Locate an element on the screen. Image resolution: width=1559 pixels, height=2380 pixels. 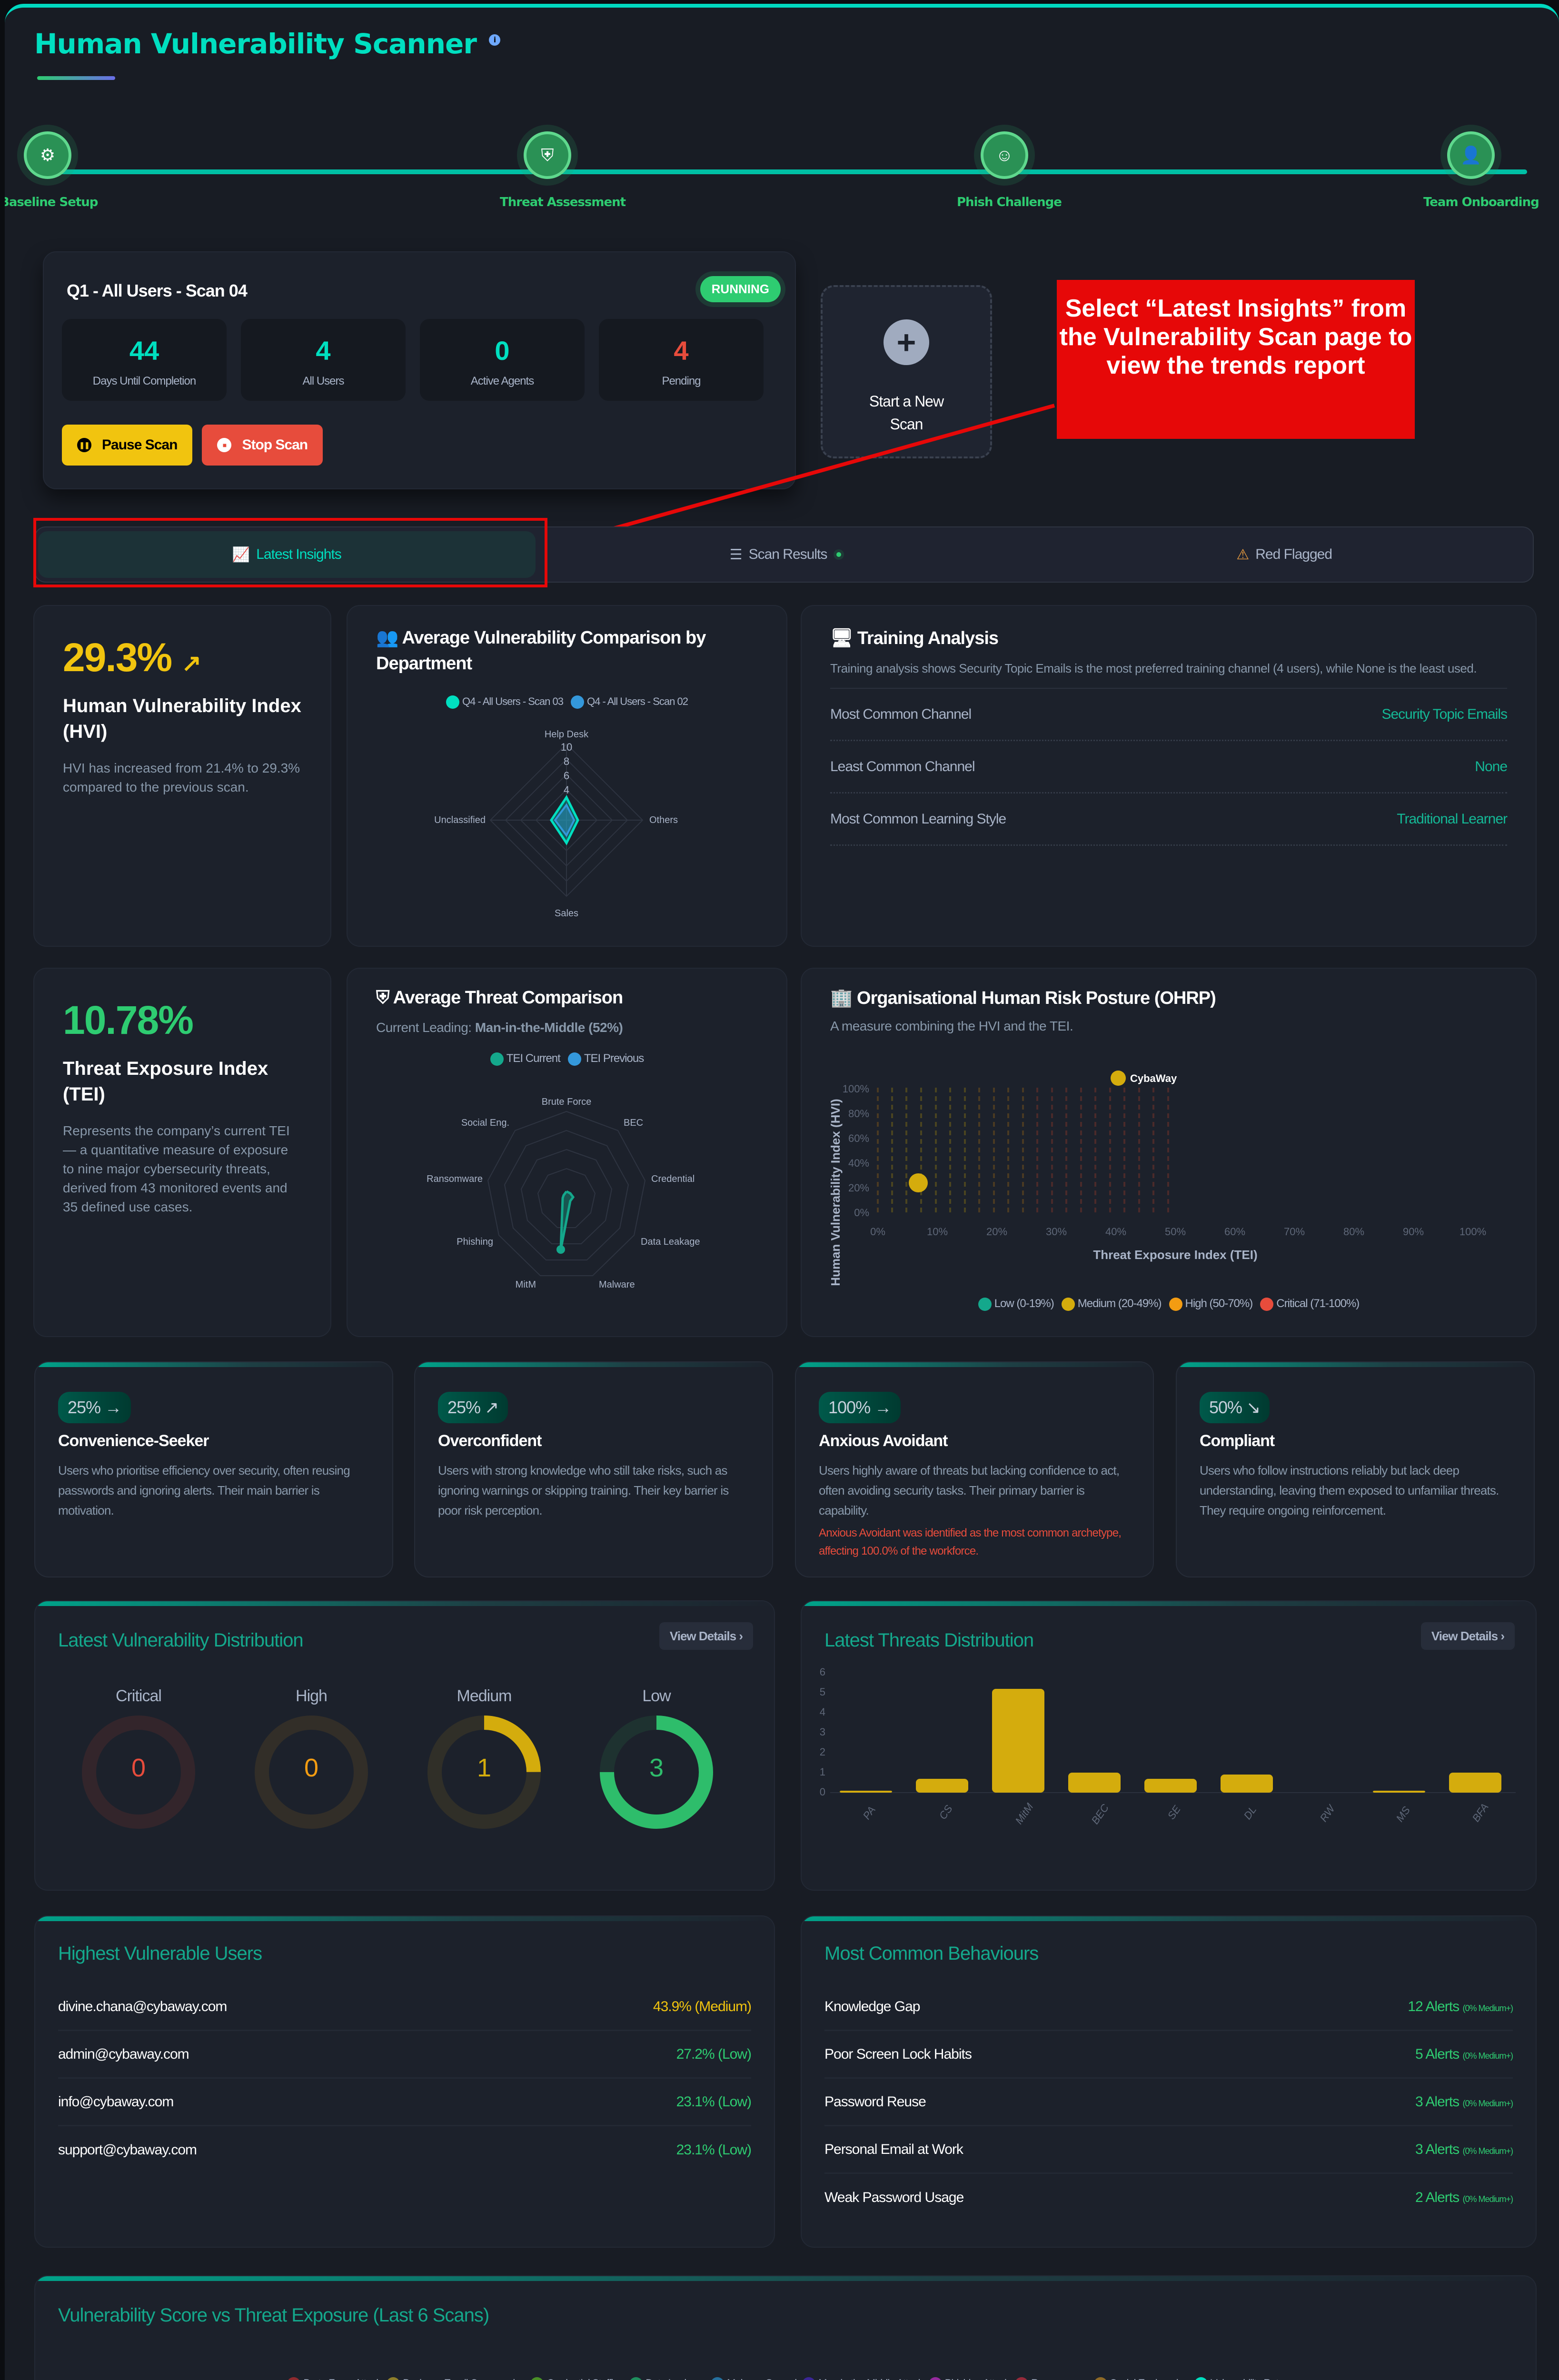
svg-text: 0% is located at coordinates (878, 1232).